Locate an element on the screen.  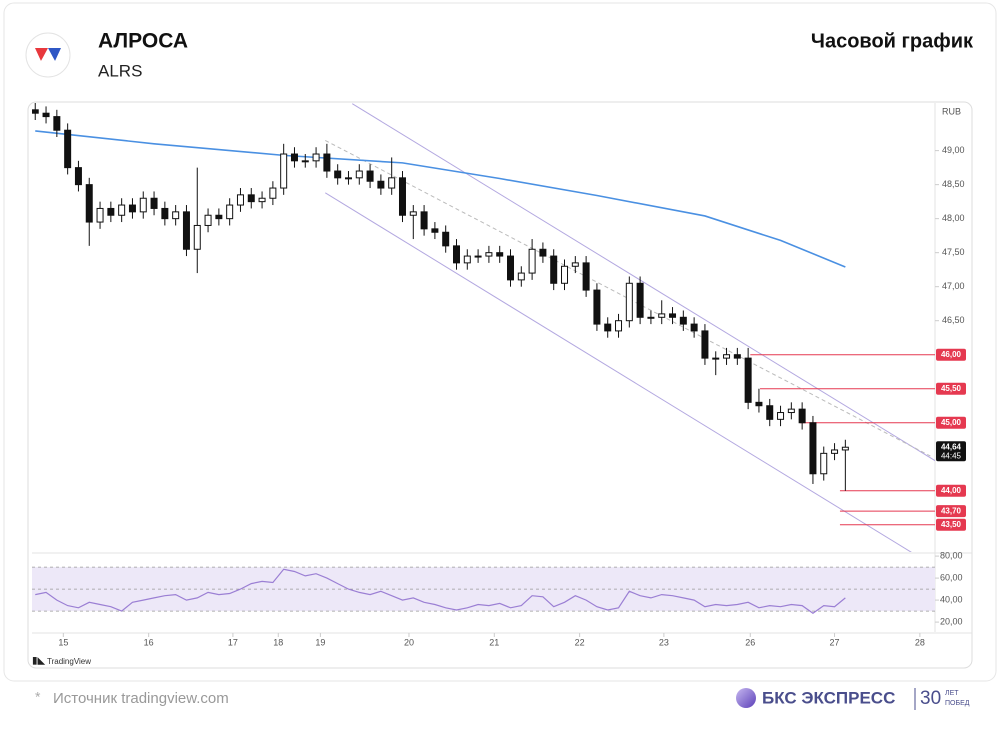
y-tick-label: 48,50 is located at coordinates (953, 184).